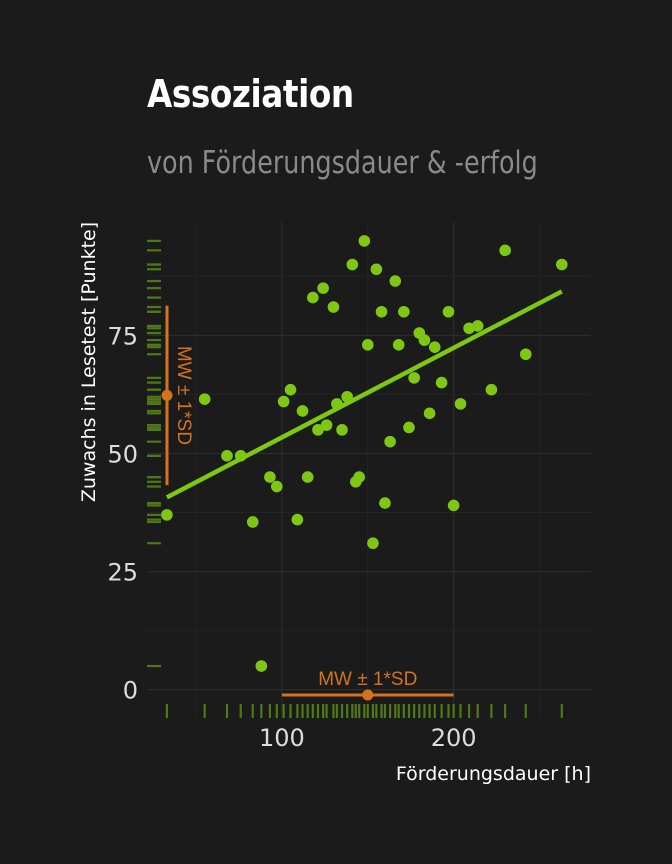 The width and height of the screenshot is (672, 864). What do you see at coordinates (367, 679) in the screenshot?
I see `x-sd-label: MW ± 1*SD` at bounding box center [367, 679].